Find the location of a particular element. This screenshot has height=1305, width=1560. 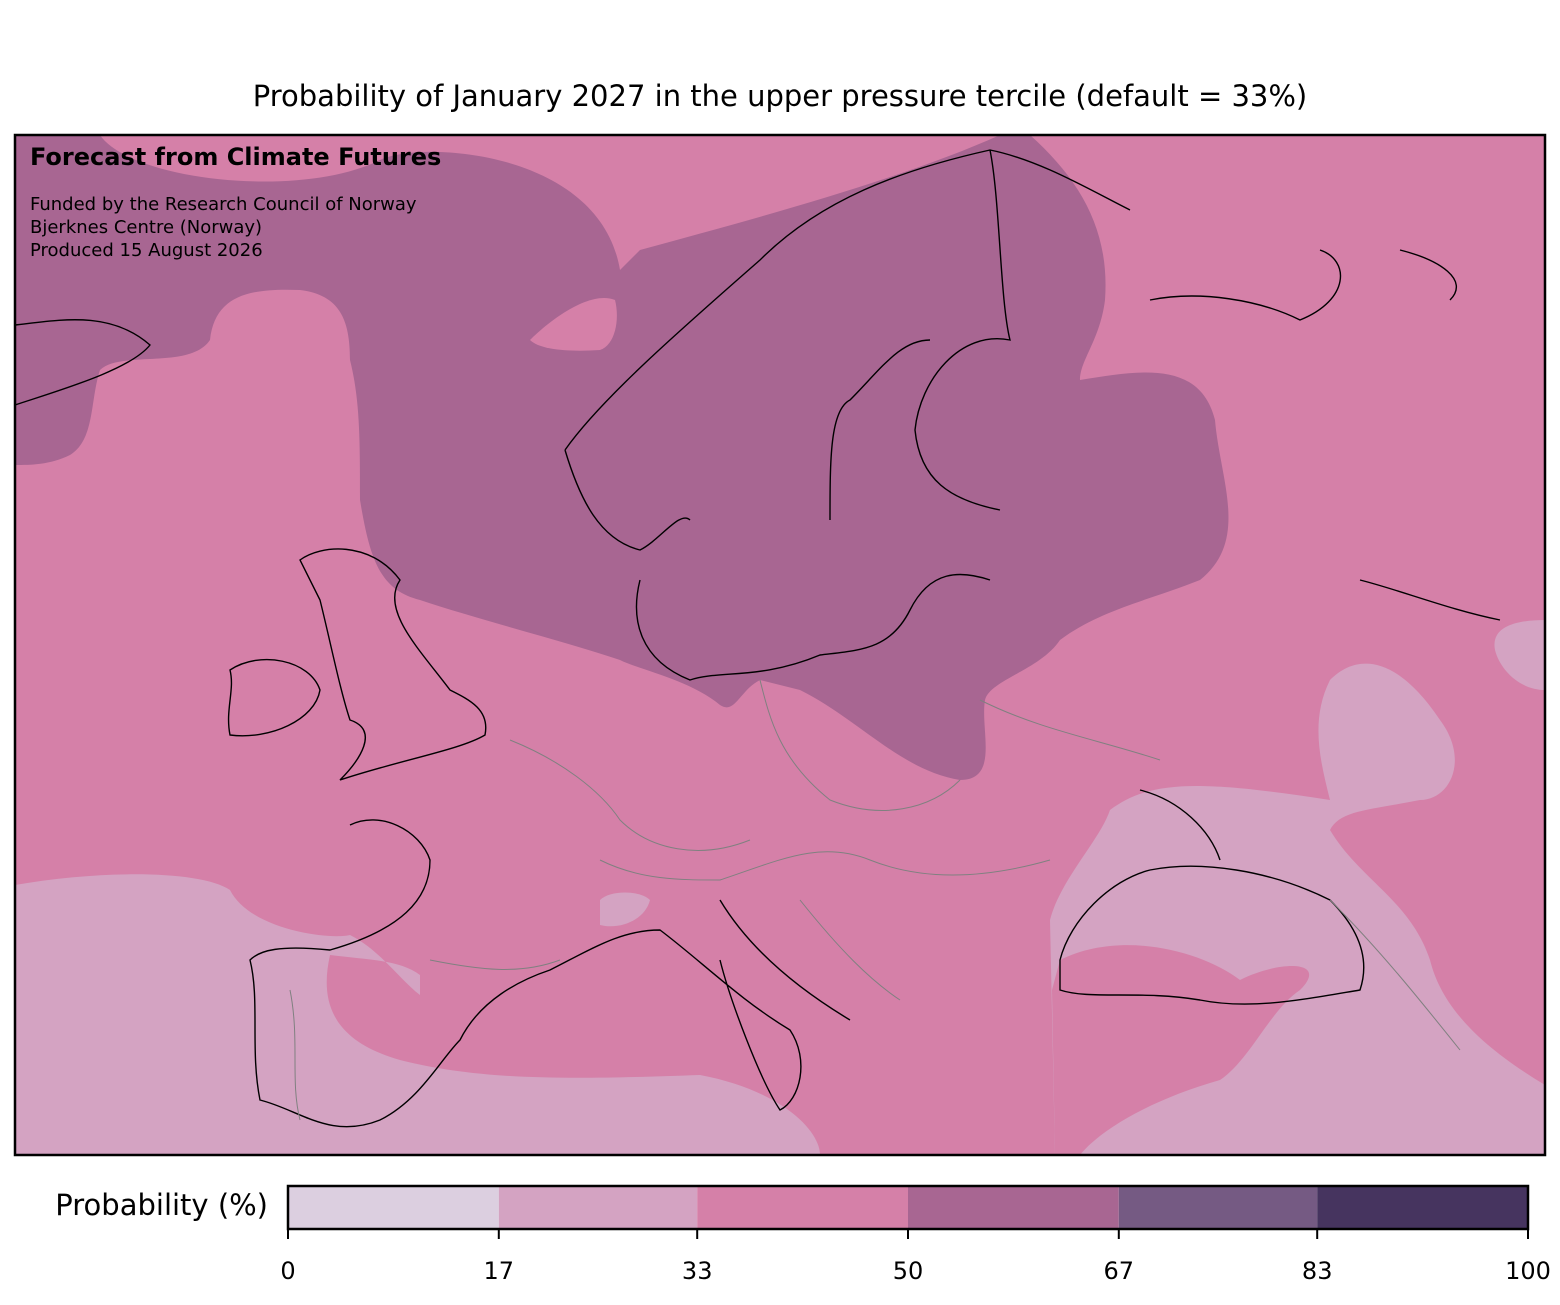

annotation-line: Bjerknes Centre (Norway) is located at coordinates (146, 227).